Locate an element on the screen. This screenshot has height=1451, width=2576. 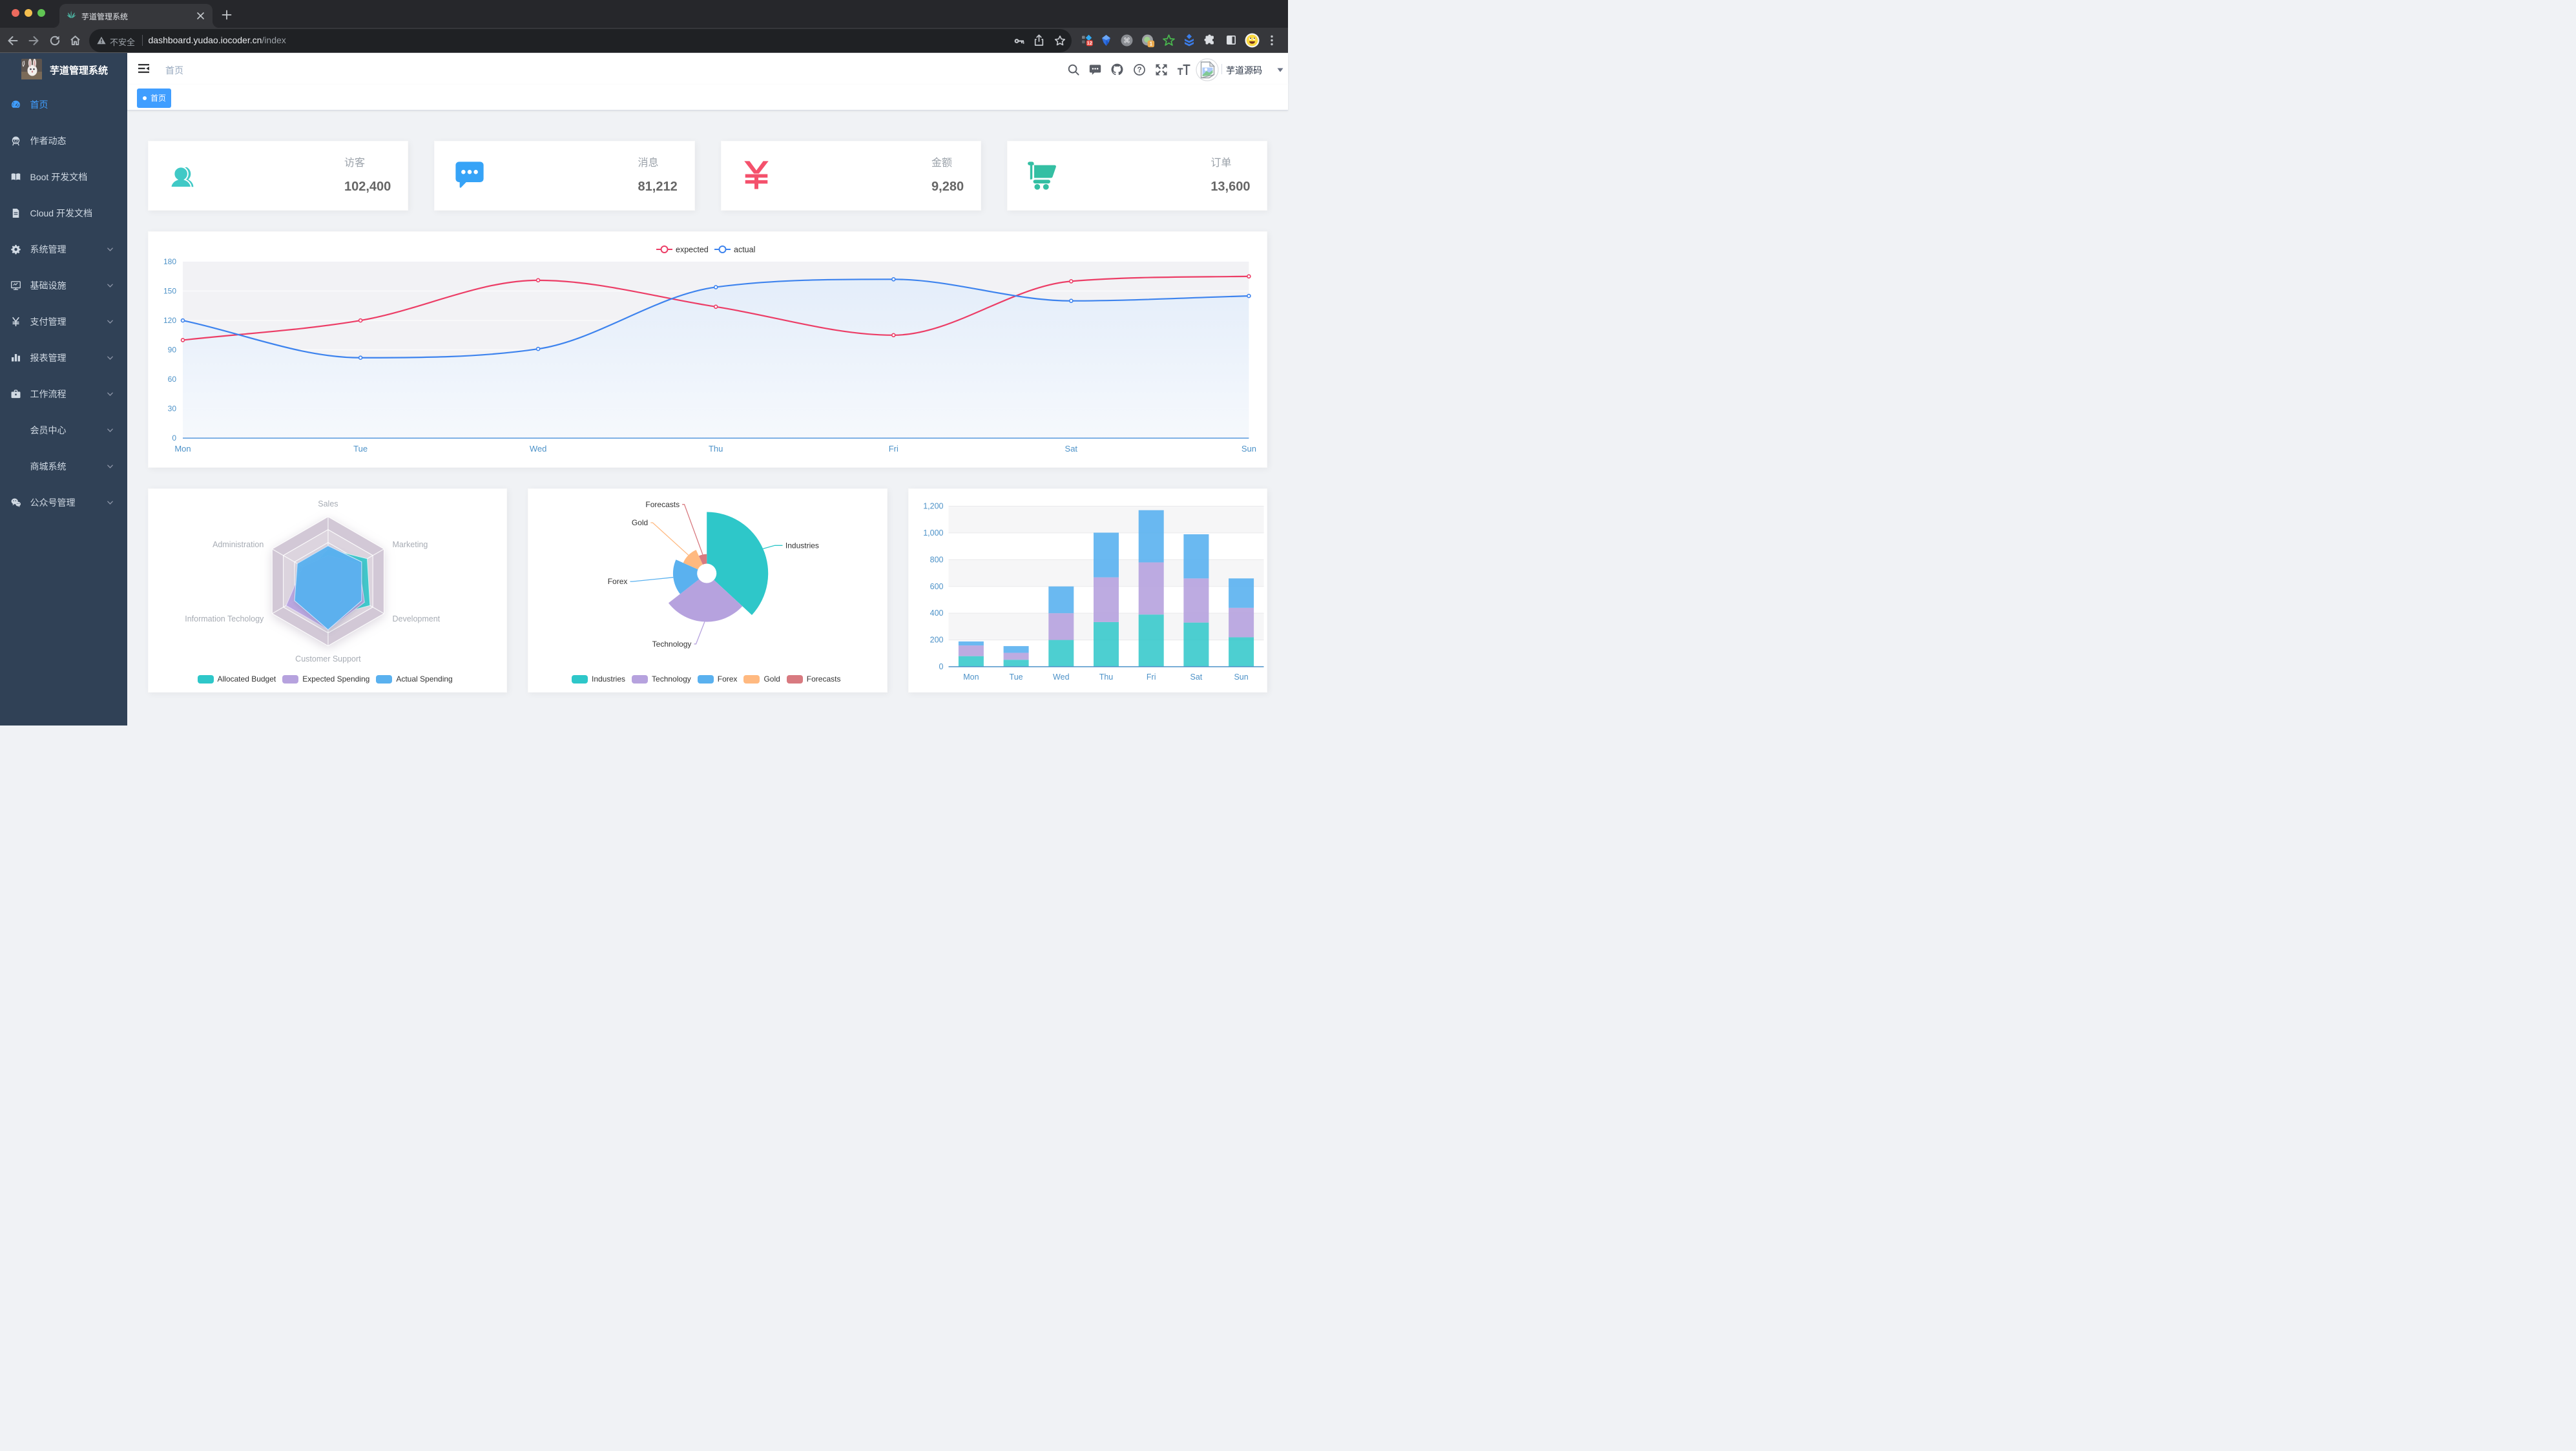
svg-text: Marketing is located at coordinates (410, 544).